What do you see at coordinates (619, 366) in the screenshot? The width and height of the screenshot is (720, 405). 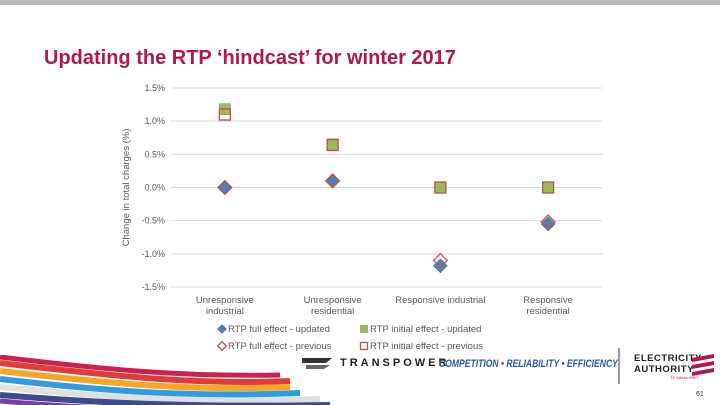 I see `footer-divider` at bounding box center [619, 366].